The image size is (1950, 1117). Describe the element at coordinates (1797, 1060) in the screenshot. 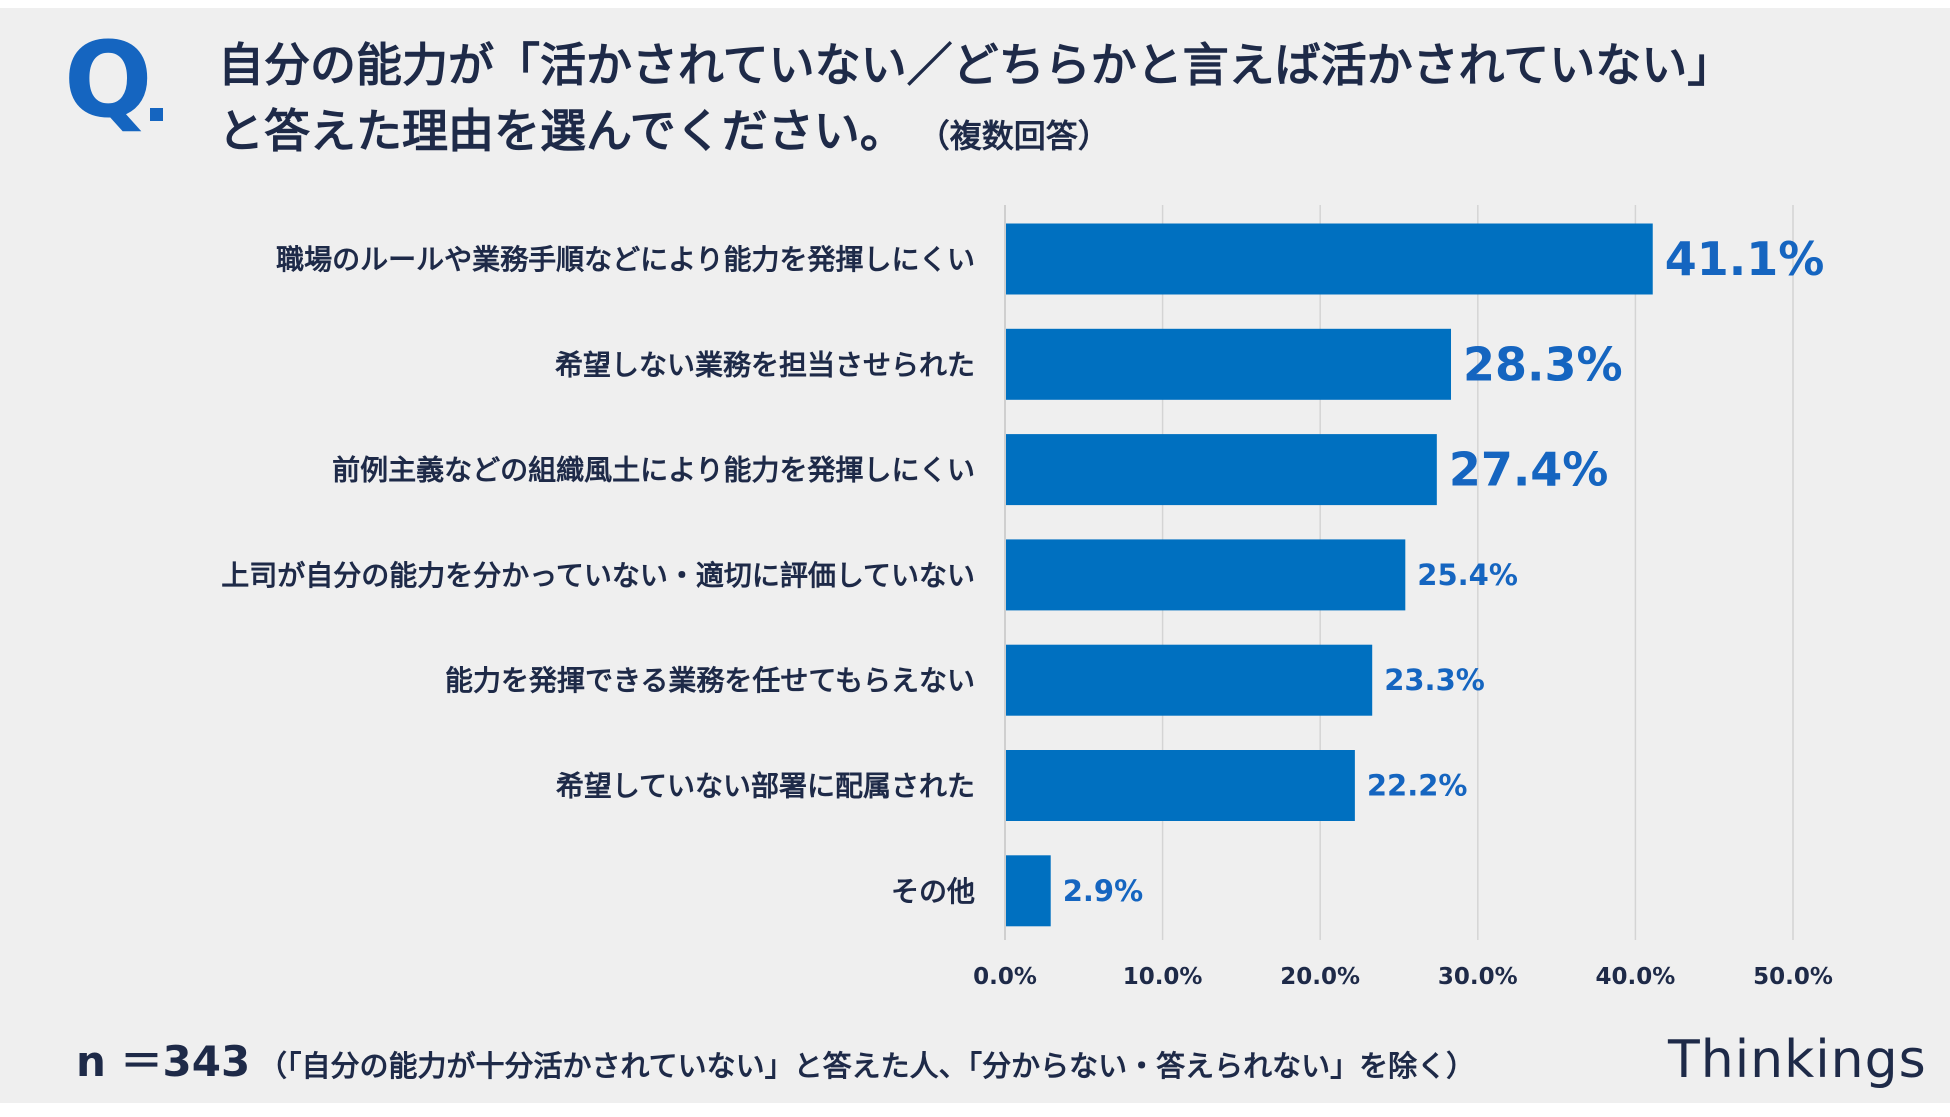

I see `brand-logo: Thinkings` at that location.